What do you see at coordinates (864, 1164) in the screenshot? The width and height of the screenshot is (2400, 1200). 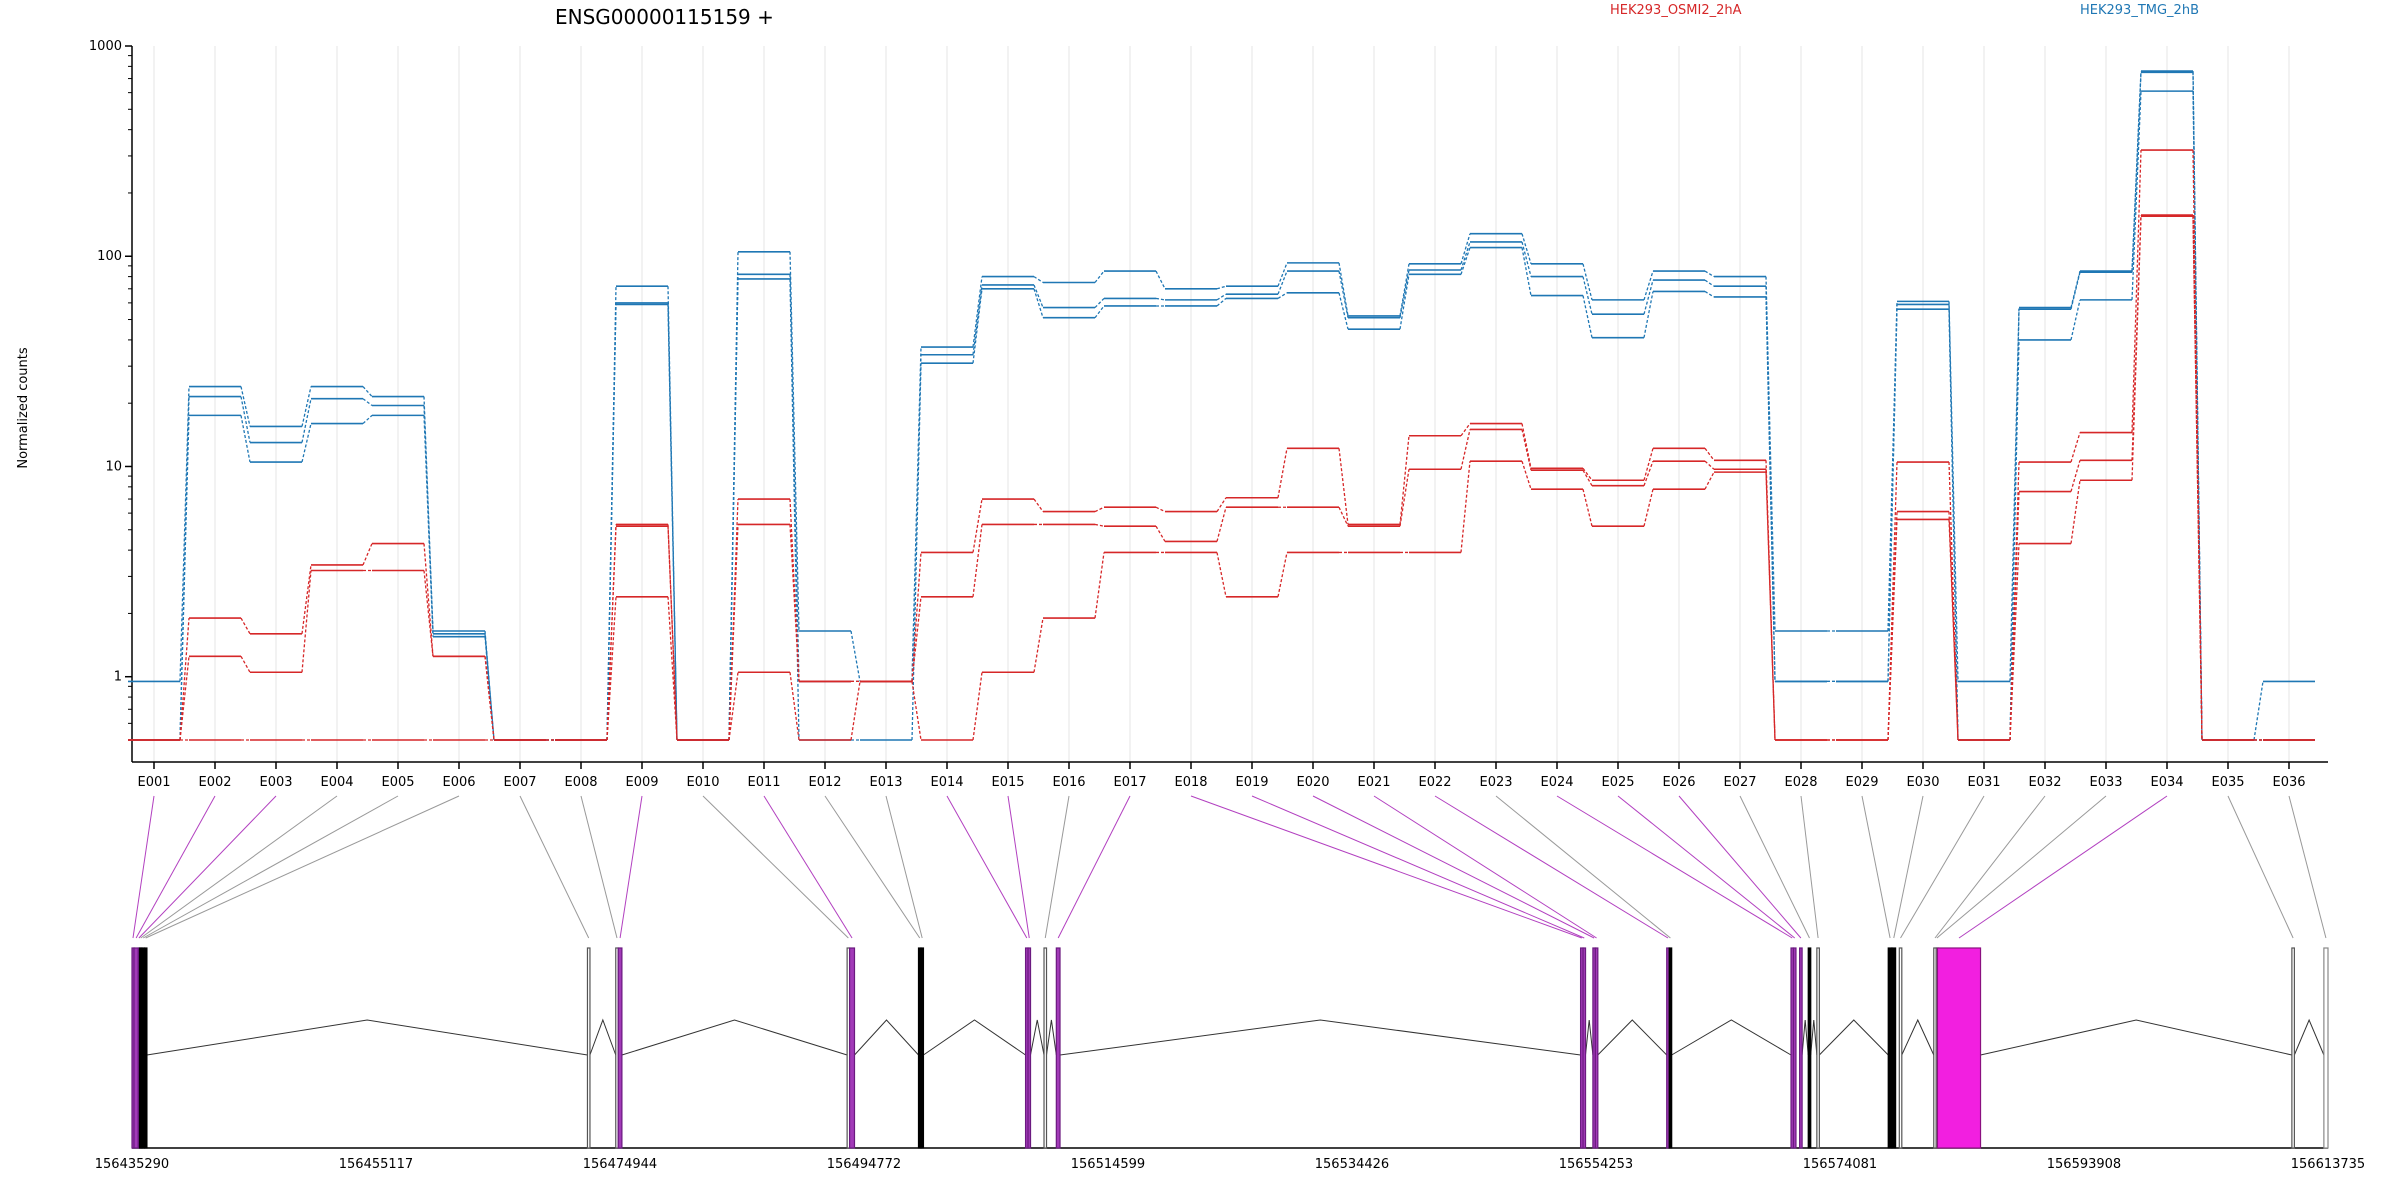 I see `gene-coordinate-label: 156494772` at bounding box center [864, 1164].